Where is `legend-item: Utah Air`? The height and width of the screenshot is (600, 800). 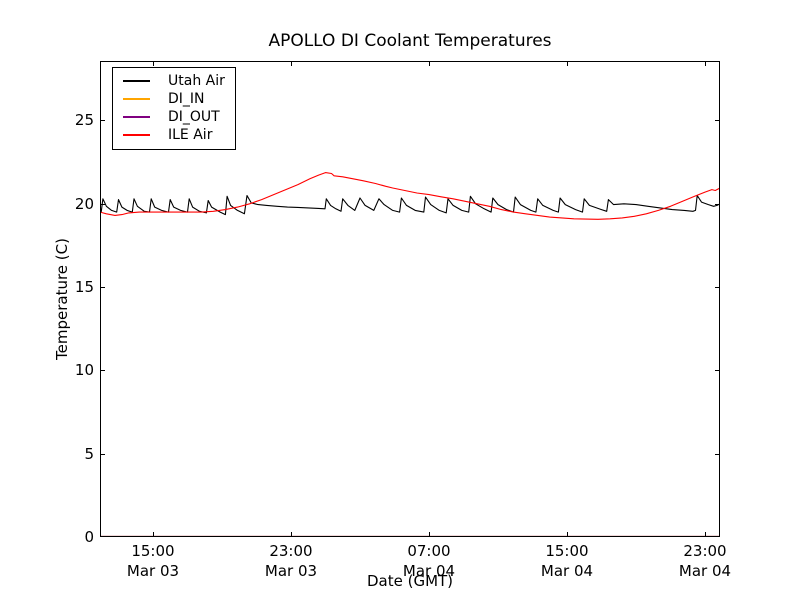
legend-item: Utah Air is located at coordinates (174, 81).